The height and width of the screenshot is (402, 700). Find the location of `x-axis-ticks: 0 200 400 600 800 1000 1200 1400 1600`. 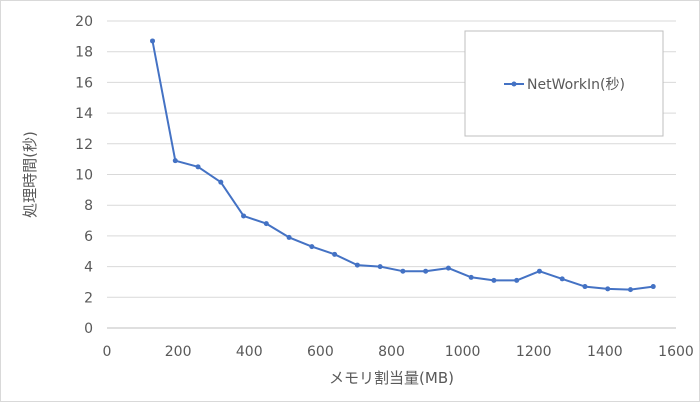

x-axis-ticks: 0 200 400 600 800 1000 1200 1400 1600 is located at coordinates (398, 352).